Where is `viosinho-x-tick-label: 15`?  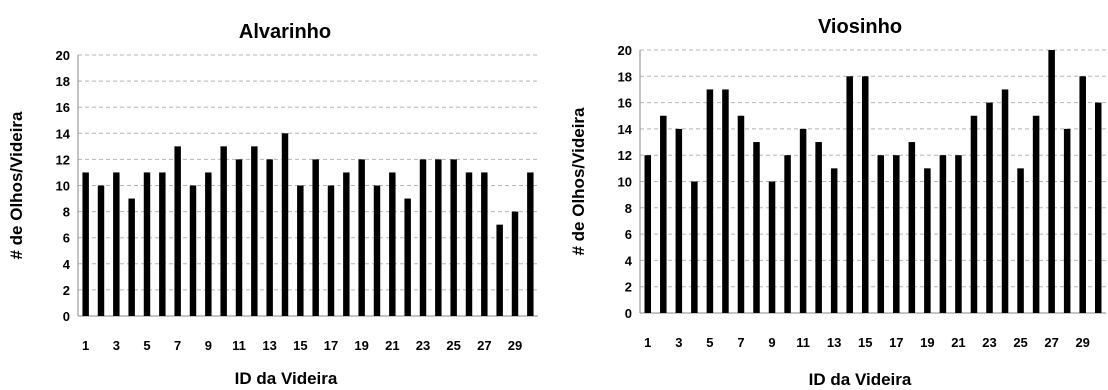
viosinho-x-tick-label: 15 is located at coordinates (865, 342).